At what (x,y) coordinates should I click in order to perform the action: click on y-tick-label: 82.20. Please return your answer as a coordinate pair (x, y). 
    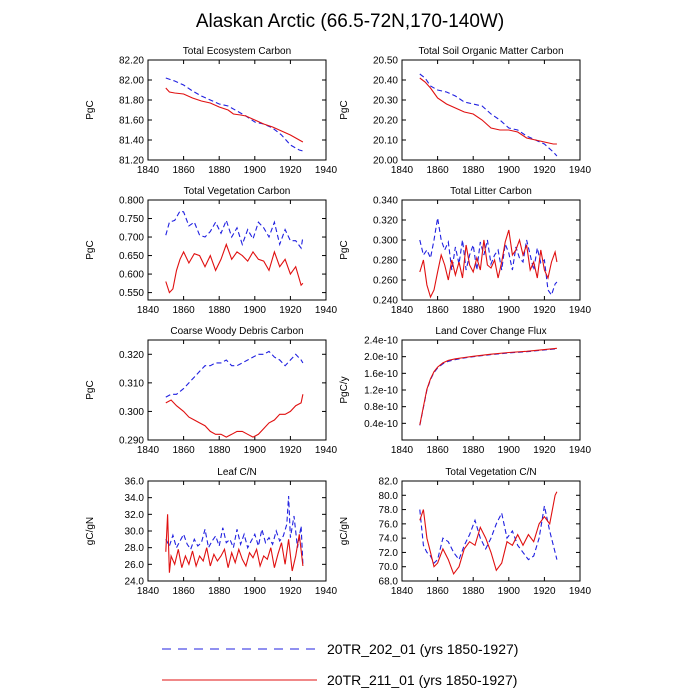
    Looking at the image, I should click on (131, 61).